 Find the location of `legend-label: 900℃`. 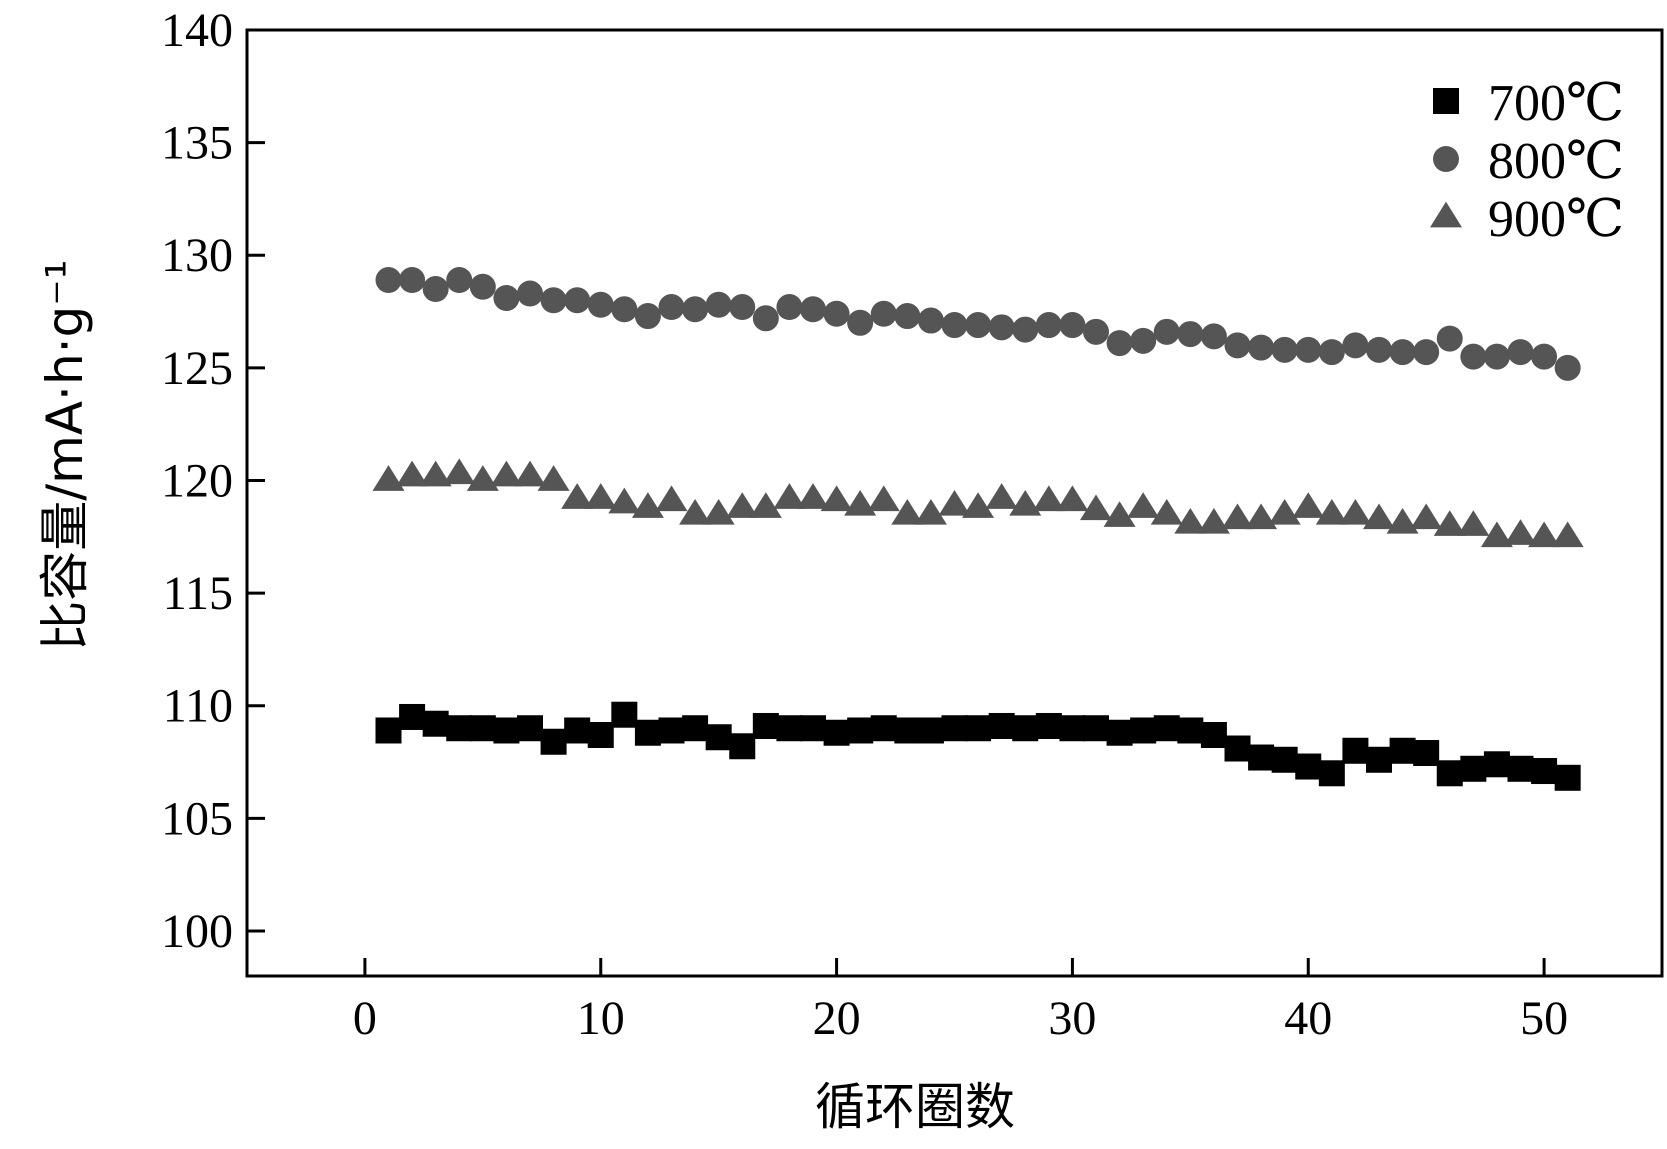

legend-label: 900℃ is located at coordinates (1556, 219).